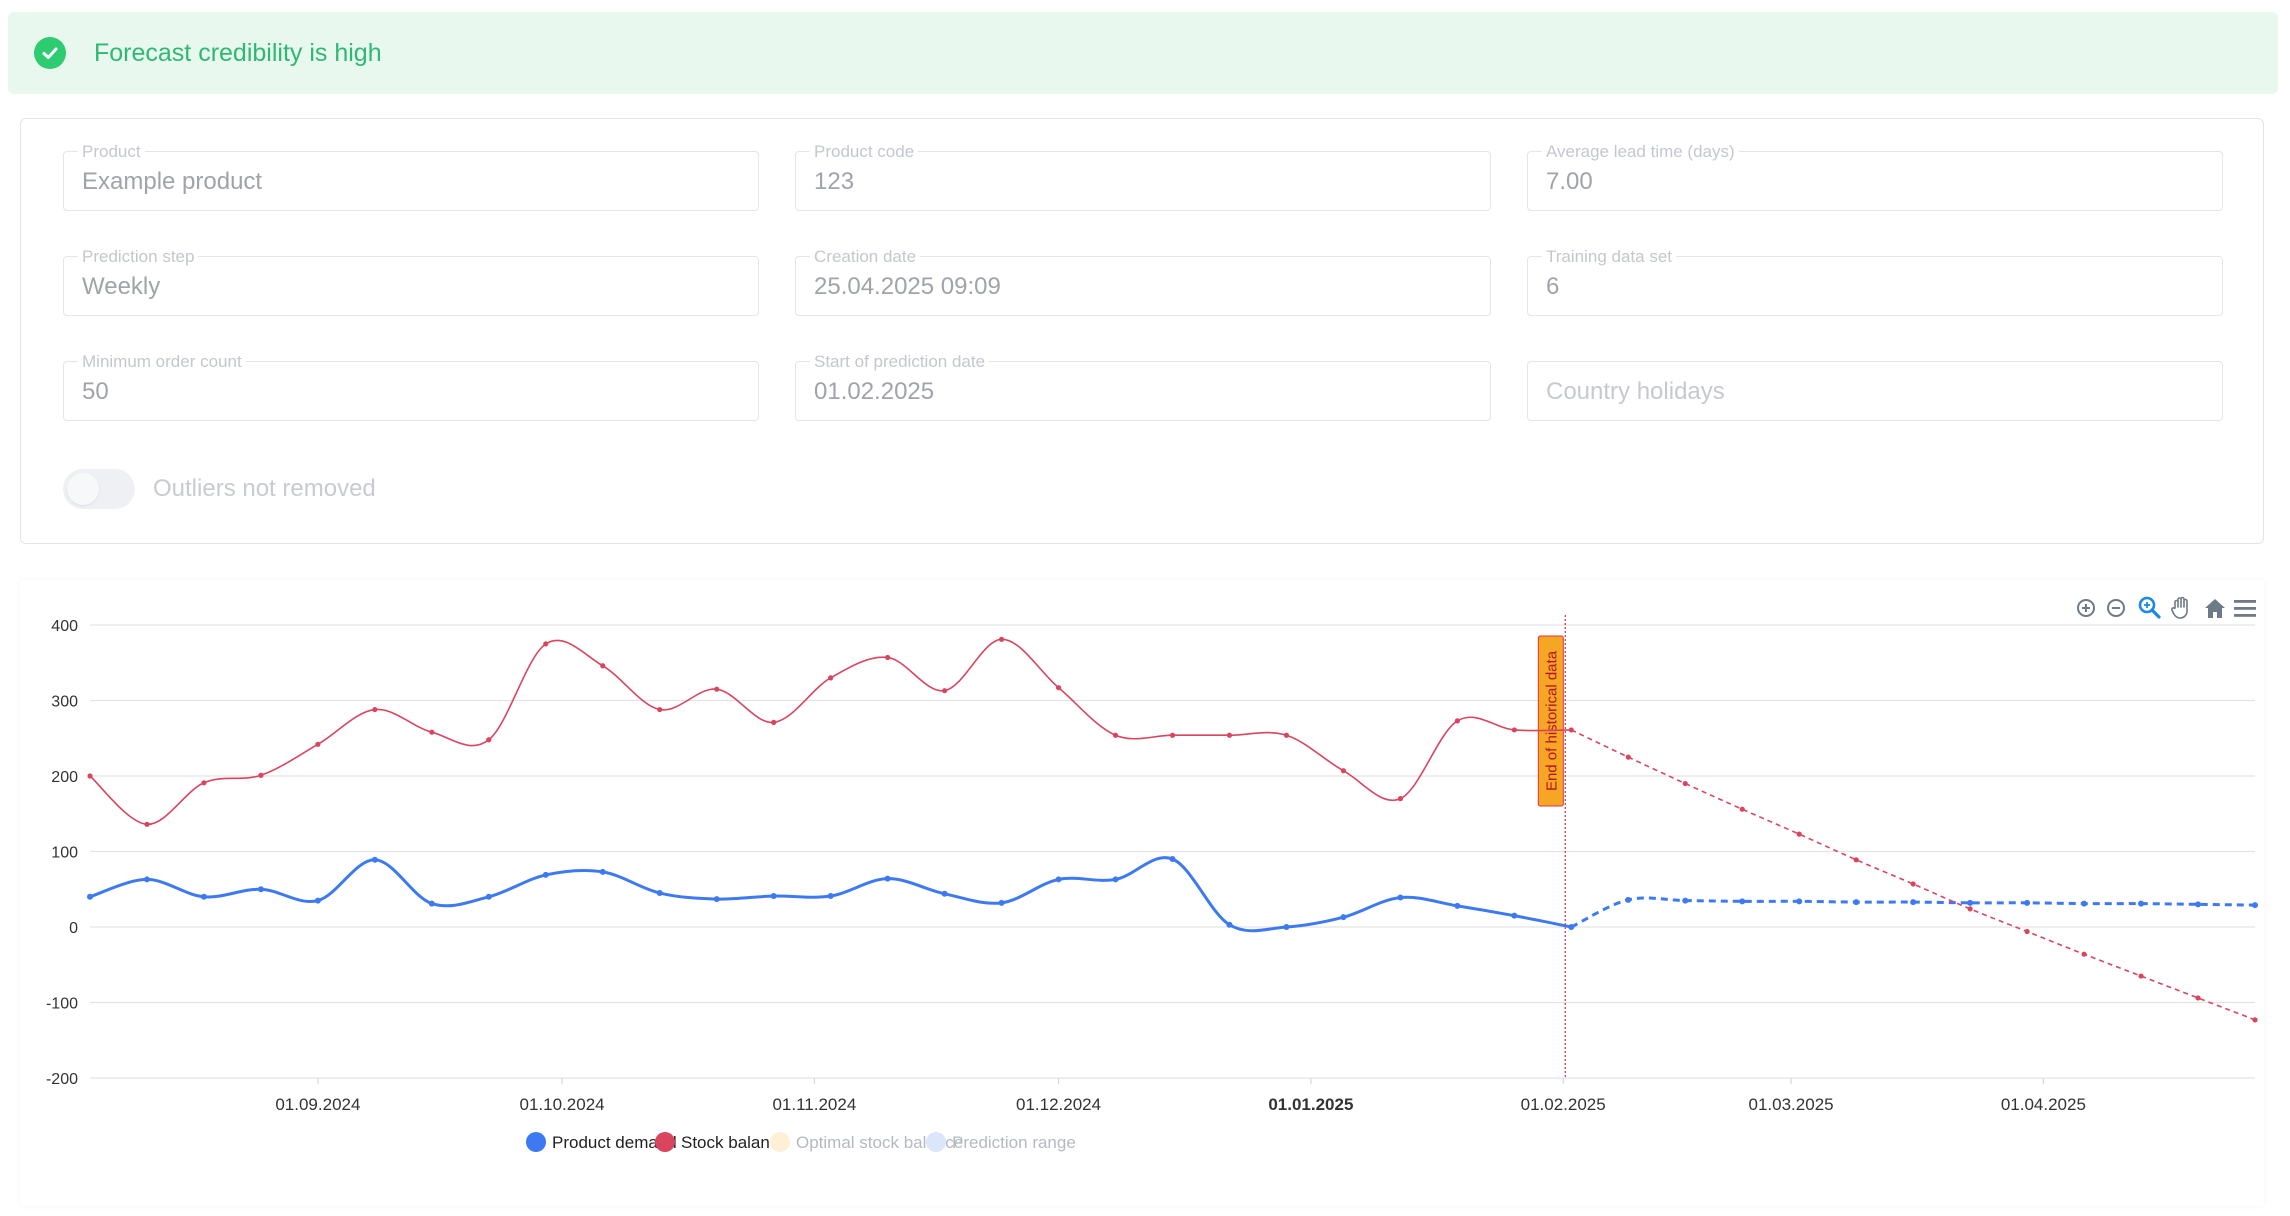 This screenshot has height=1216, width=2290. I want to click on home-icon, so click(2215, 608).